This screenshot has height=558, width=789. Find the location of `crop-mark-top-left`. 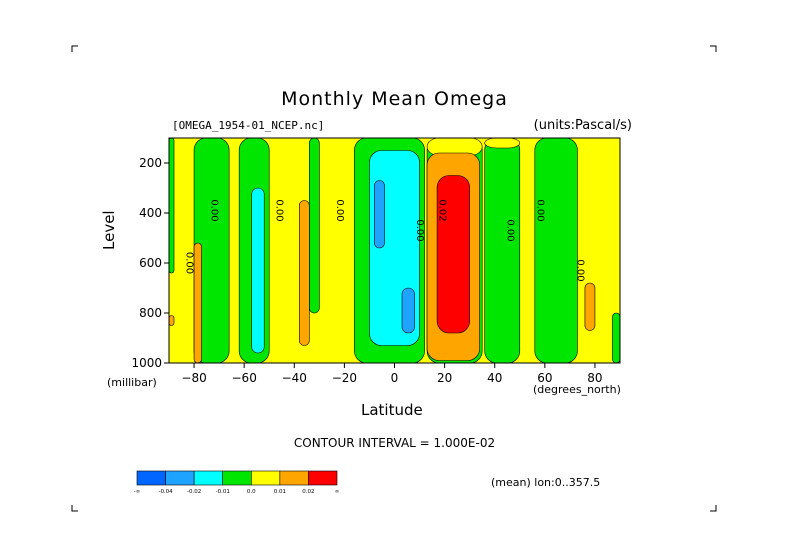

crop-mark-top-left is located at coordinates (74, 48).